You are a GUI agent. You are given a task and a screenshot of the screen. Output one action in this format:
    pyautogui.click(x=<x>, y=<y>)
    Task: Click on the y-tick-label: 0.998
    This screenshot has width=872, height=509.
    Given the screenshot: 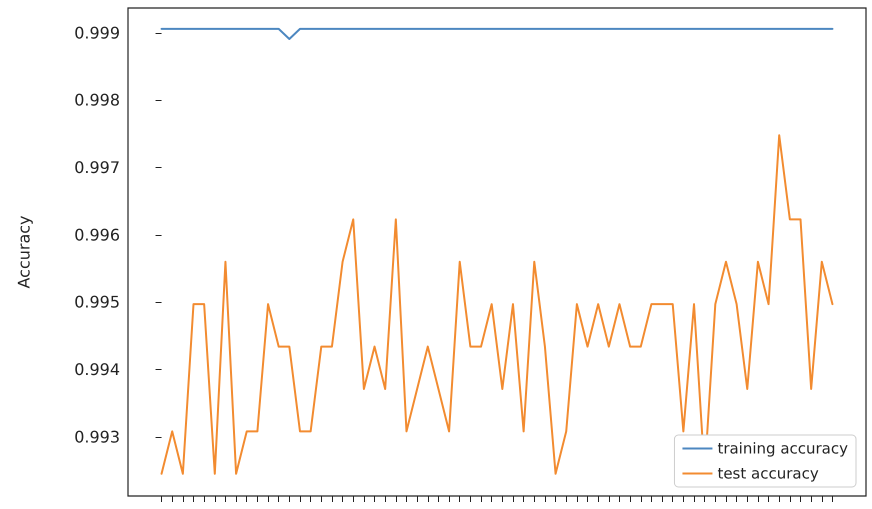 What is the action you would take?
    pyautogui.click(x=97, y=100)
    